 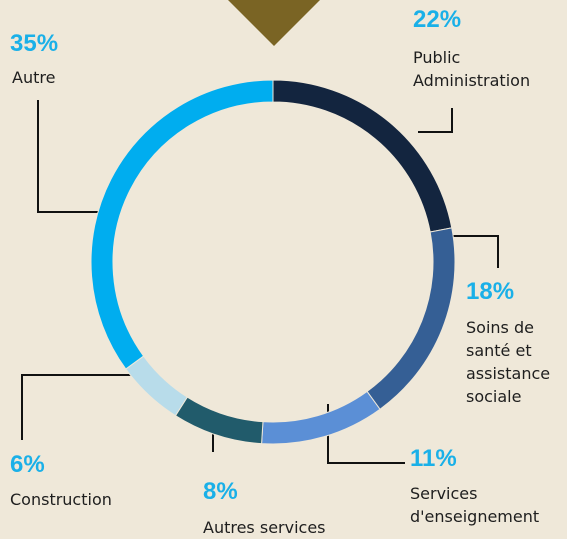 I want to click on category-label: Public Administration, so click(x=472, y=69).